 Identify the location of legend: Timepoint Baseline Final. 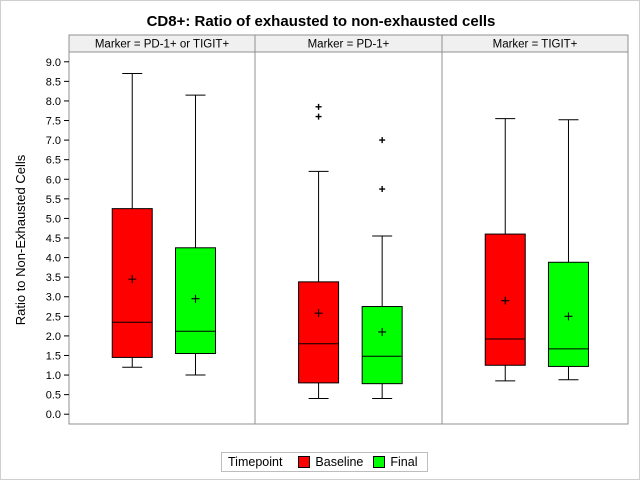
(325, 462).